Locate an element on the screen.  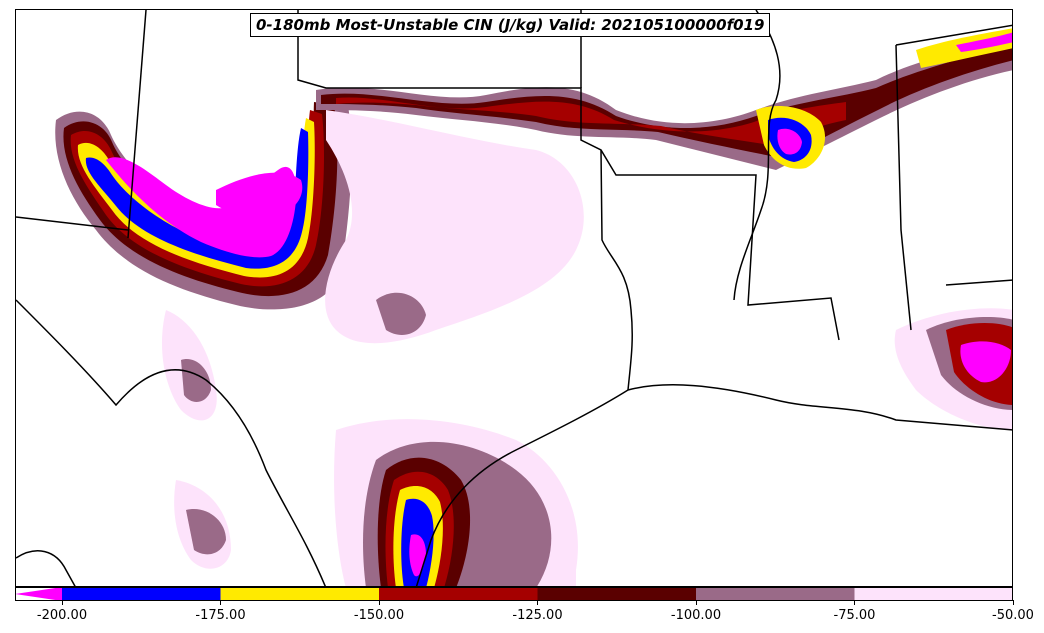
colorbar is located at coordinates (514, 594).